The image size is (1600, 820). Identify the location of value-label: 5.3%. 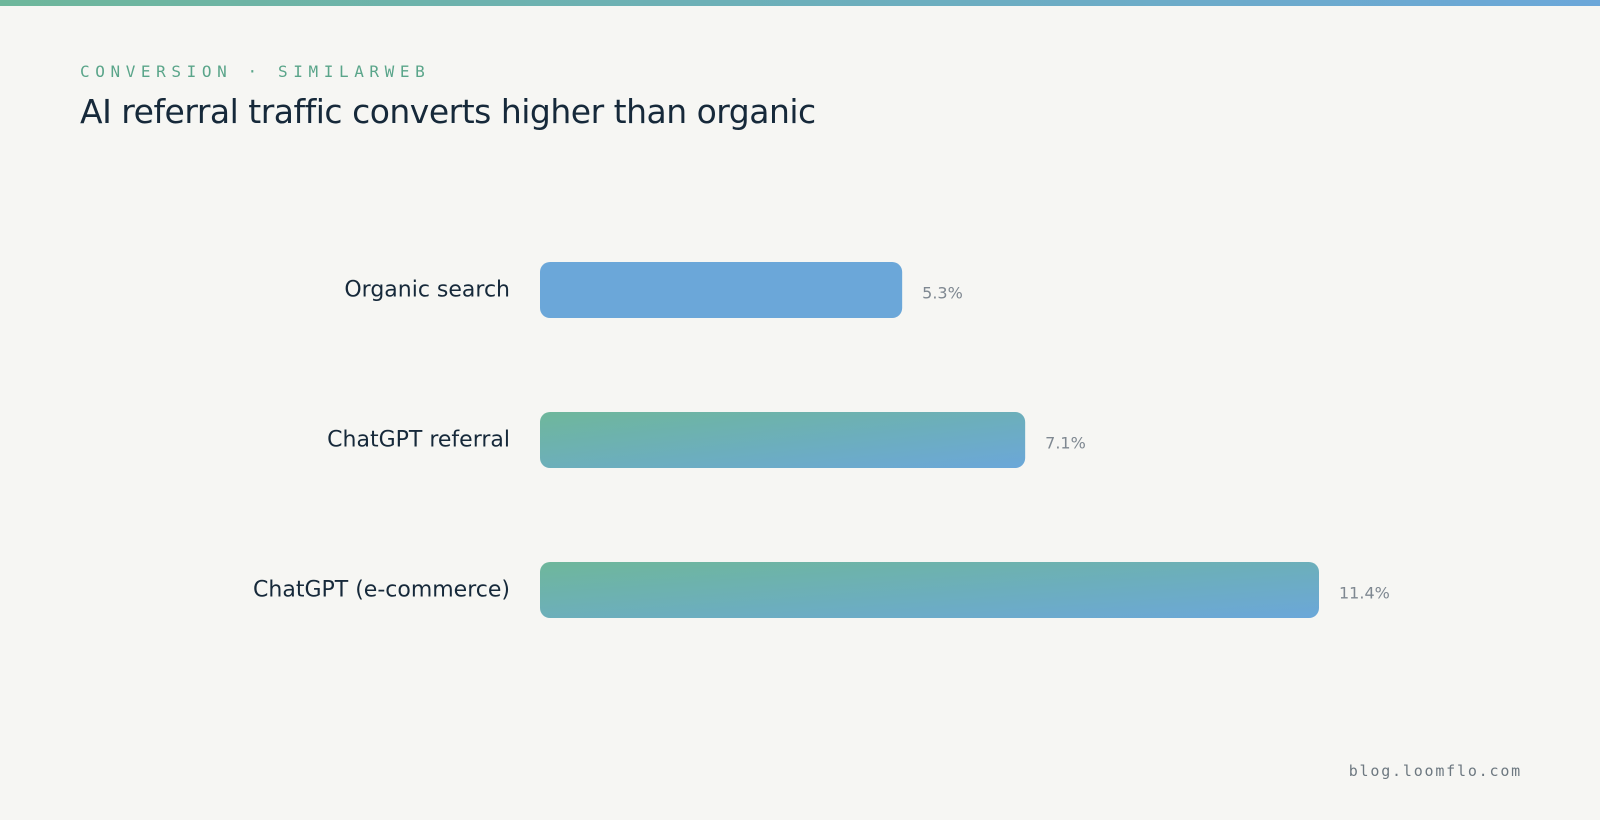
(942, 293).